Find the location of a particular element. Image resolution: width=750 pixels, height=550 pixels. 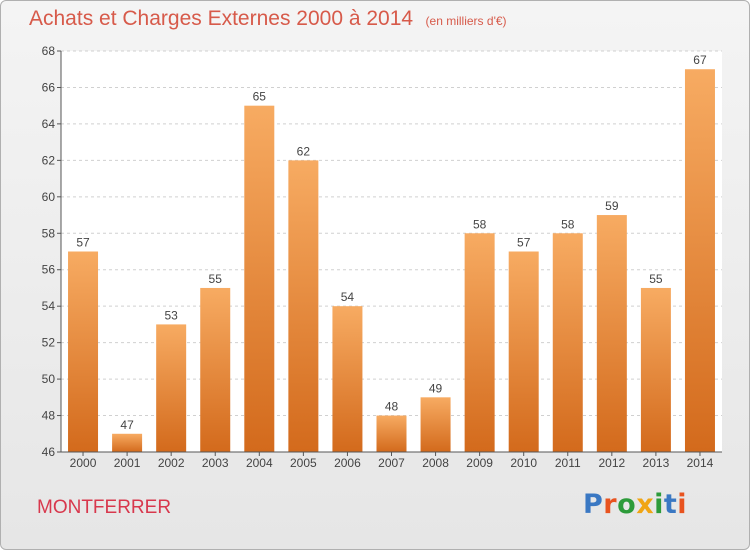

y-tick-label: 62 is located at coordinates (49, 160).